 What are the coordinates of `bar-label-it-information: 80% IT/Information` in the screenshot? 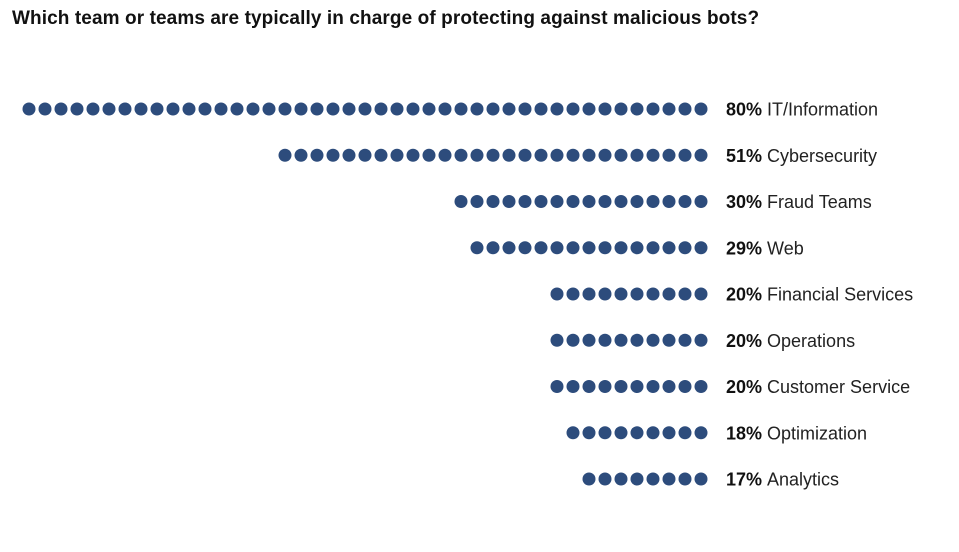 It's located at (802, 110).